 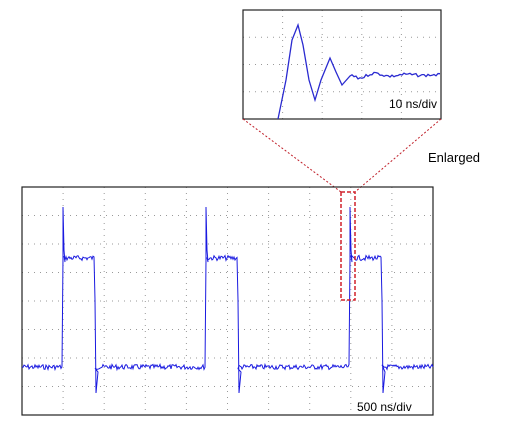 I want to click on inset-frame, so click(x=342, y=64).